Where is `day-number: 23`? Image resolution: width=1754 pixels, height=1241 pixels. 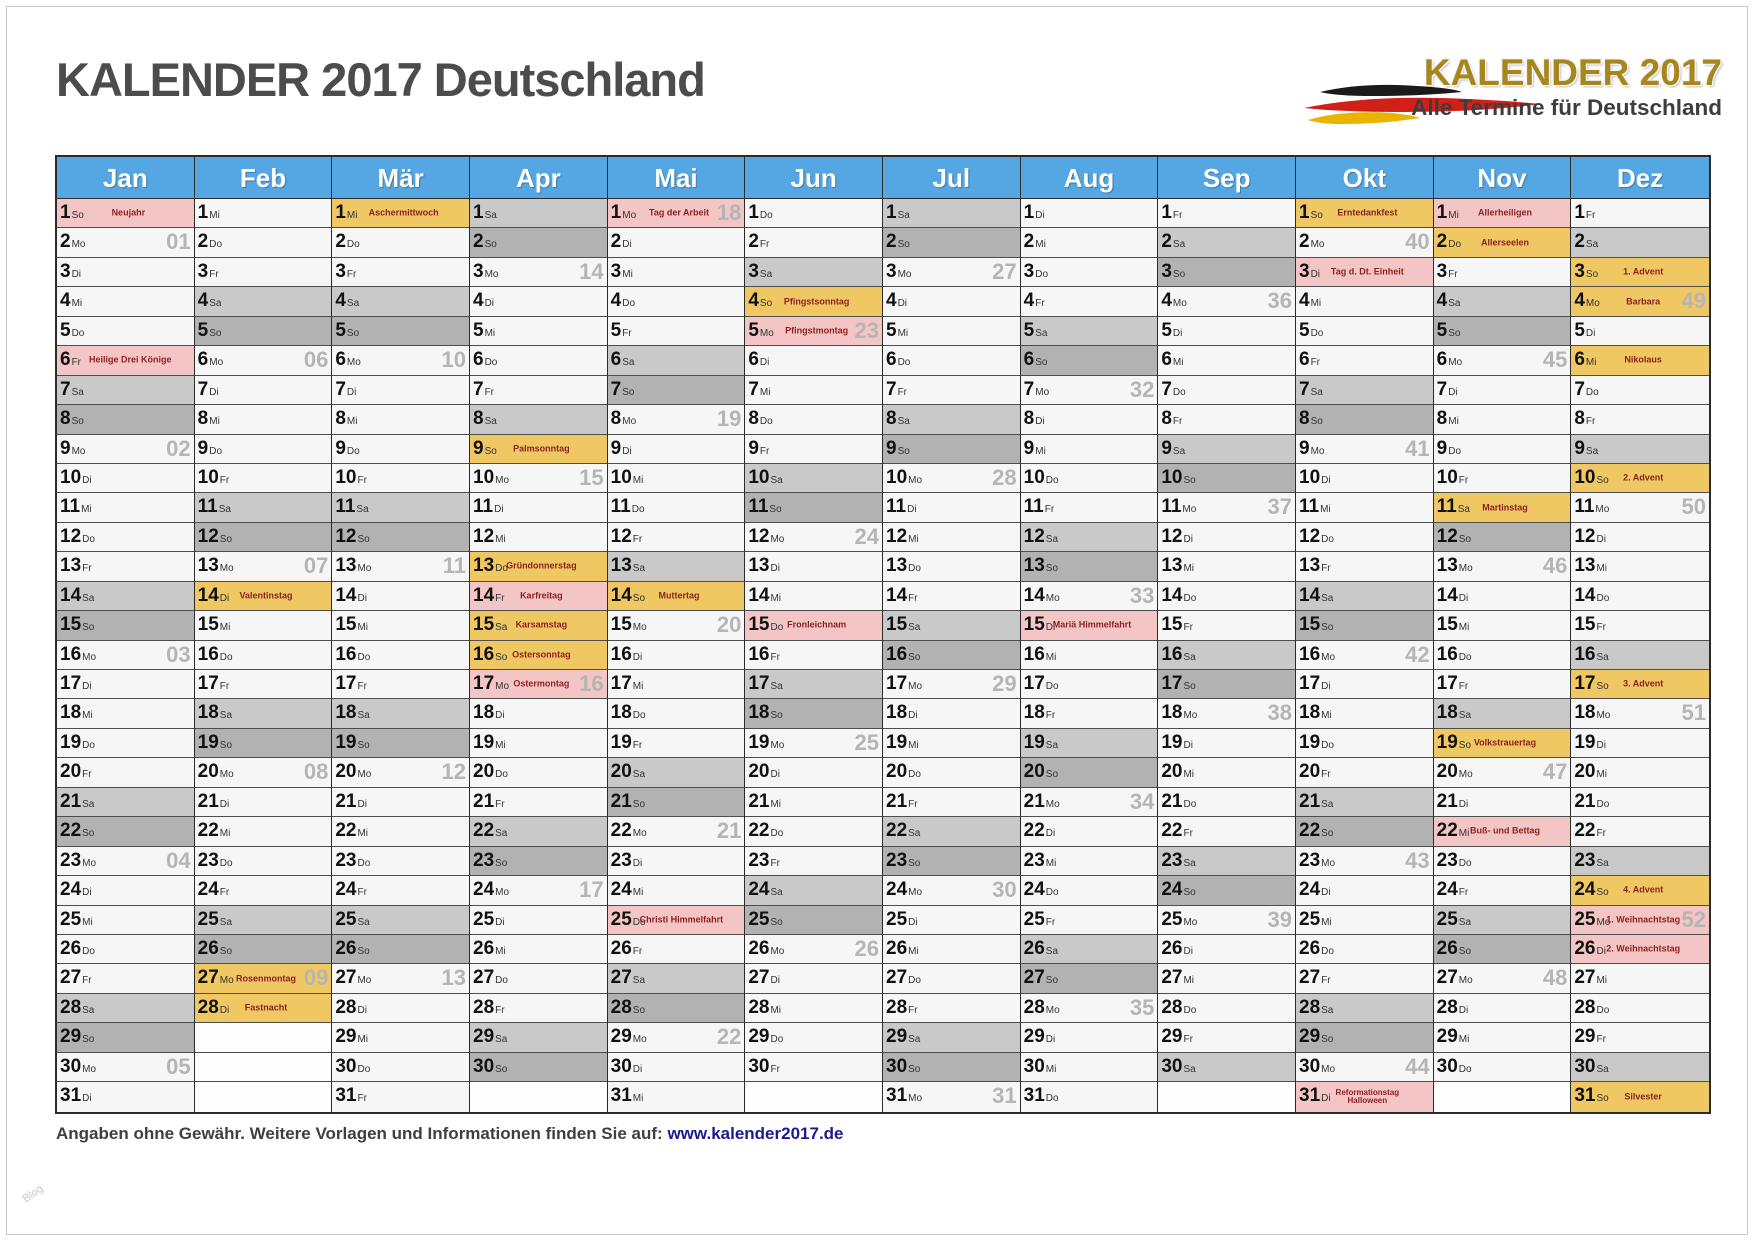 day-number: 23 is located at coordinates (1172, 860).